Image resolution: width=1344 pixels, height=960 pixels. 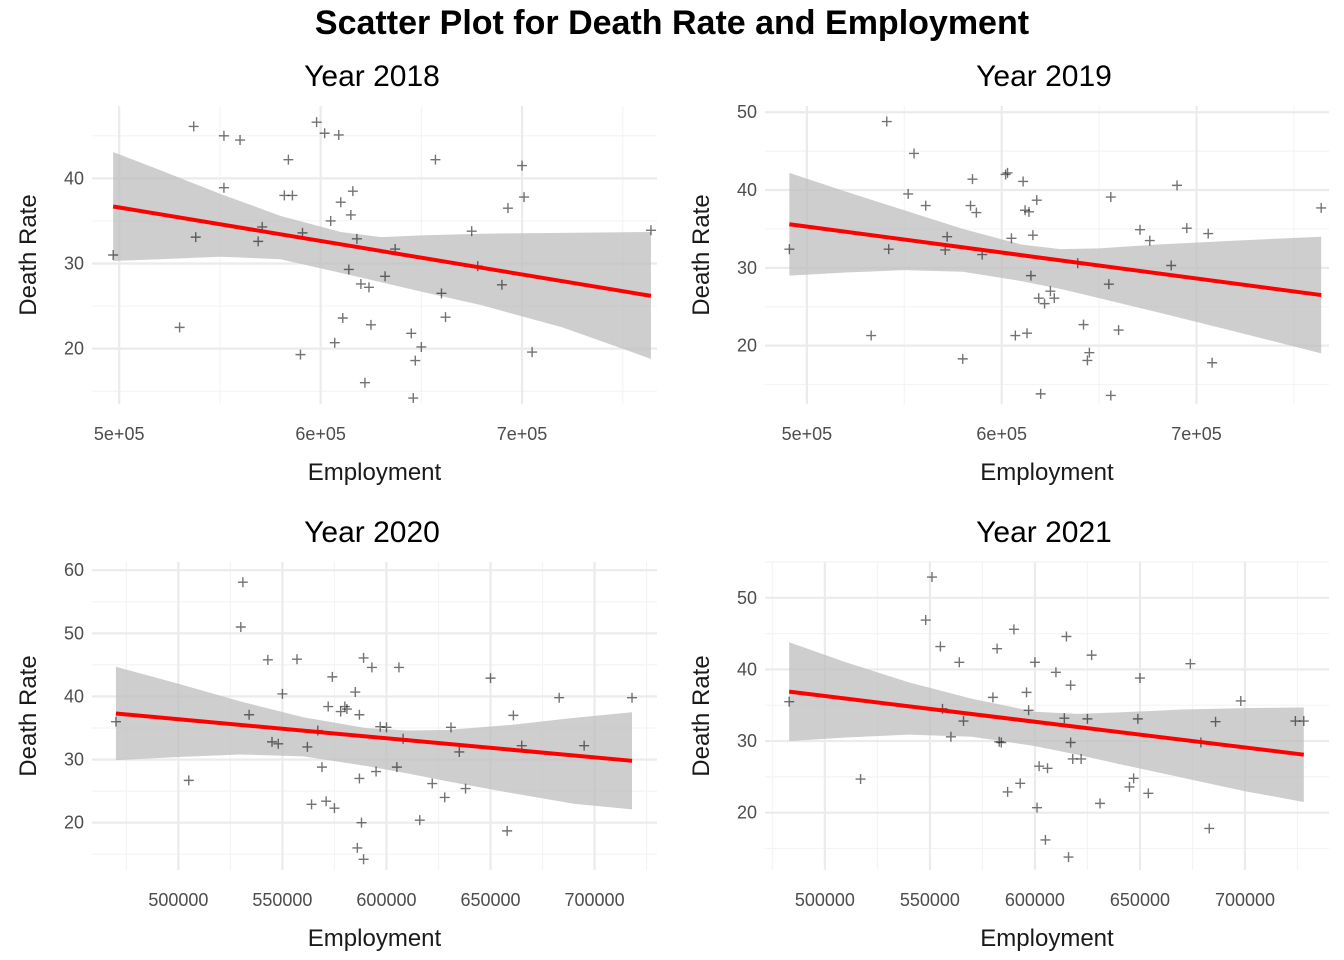 What do you see at coordinates (119, 434) in the screenshot?
I see `x-tick-label: 5e+05` at bounding box center [119, 434].